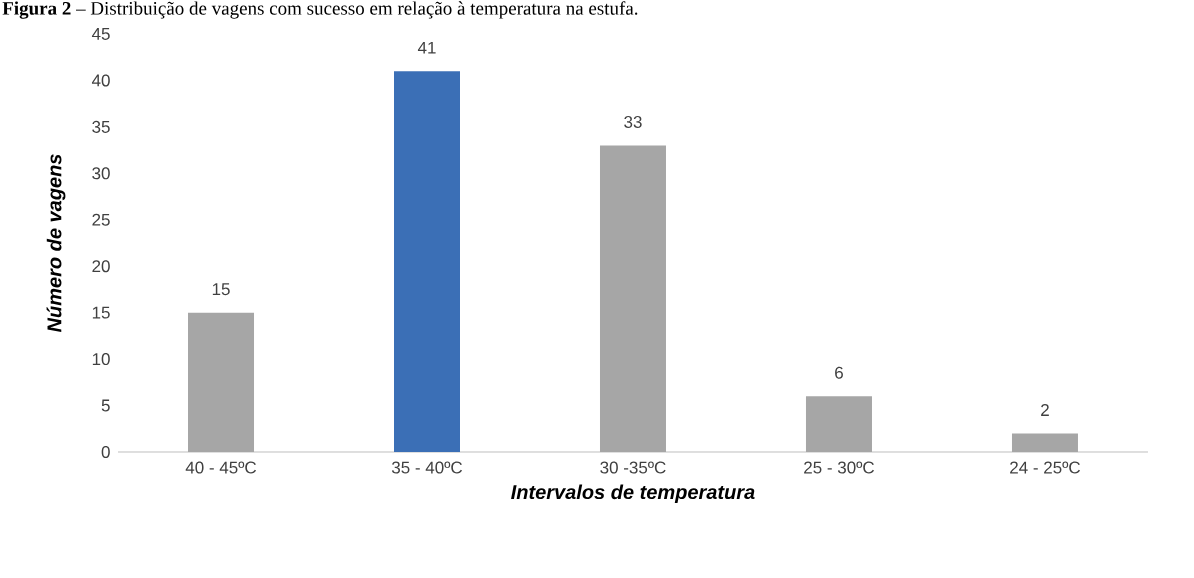 The height and width of the screenshot is (578, 1194). Describe the element at coordinates (221, 467) in the screenshot. I see `x-tick-label: 40 - 45ºC` at that location.